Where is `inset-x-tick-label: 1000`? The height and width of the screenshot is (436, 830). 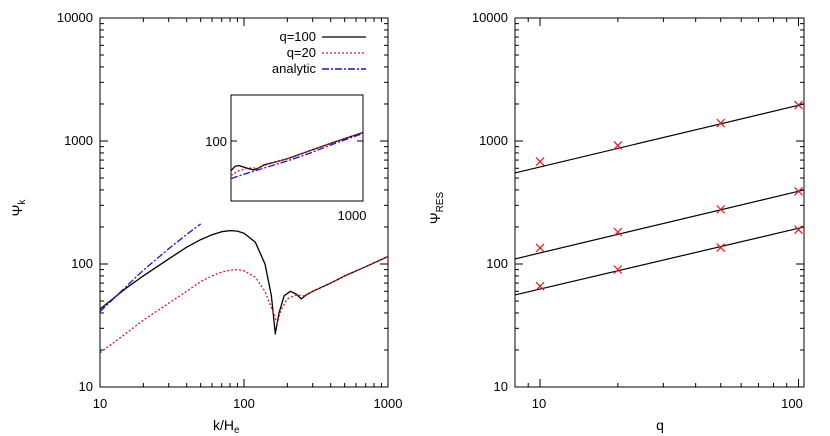
inset-x-tick-label: 1000 is located at coordinates (352, 215).